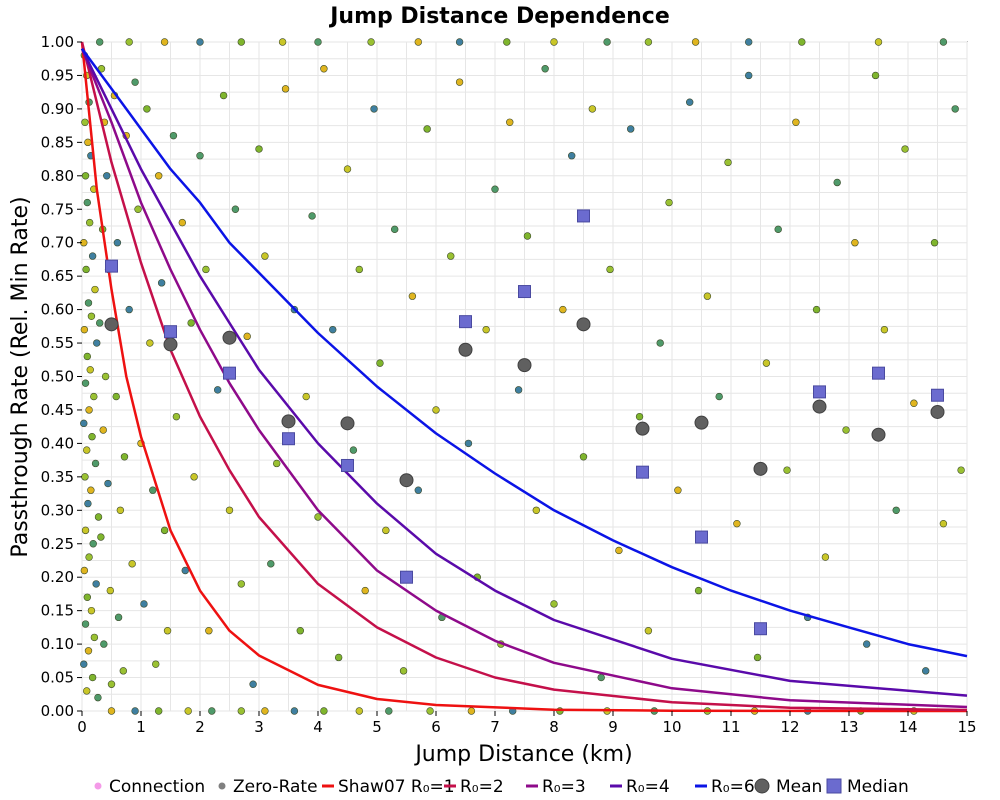 The height and width of the screenshot is (800, 1000). I want to click on y-tick-label: 1.00, so click(57, 42).